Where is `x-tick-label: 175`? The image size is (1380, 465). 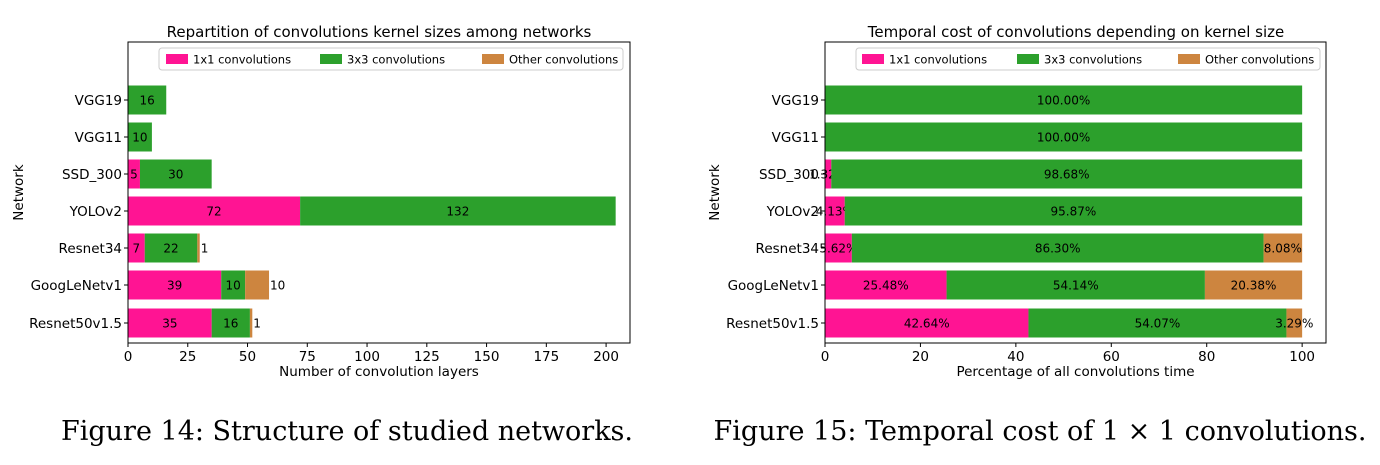 x-tick-label: 175 is located at coordinates (546, 357).